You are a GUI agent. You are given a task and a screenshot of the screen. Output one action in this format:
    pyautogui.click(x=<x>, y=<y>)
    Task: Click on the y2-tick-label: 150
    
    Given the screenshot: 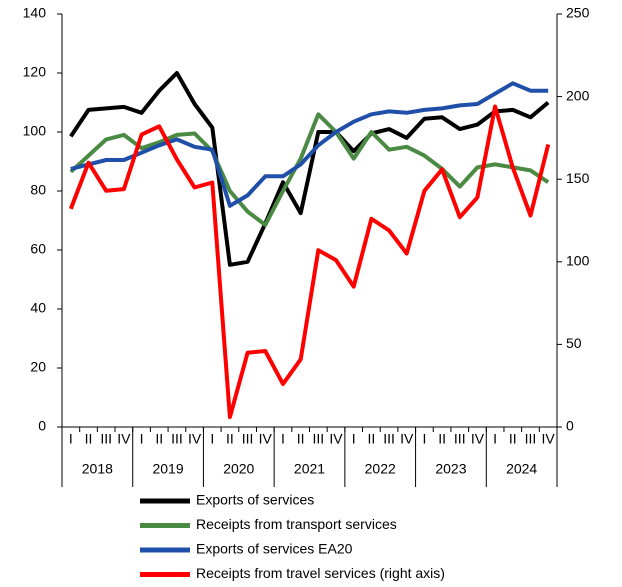 What is the action you would take?
    pyautogui.click(x=578, y=178)
    